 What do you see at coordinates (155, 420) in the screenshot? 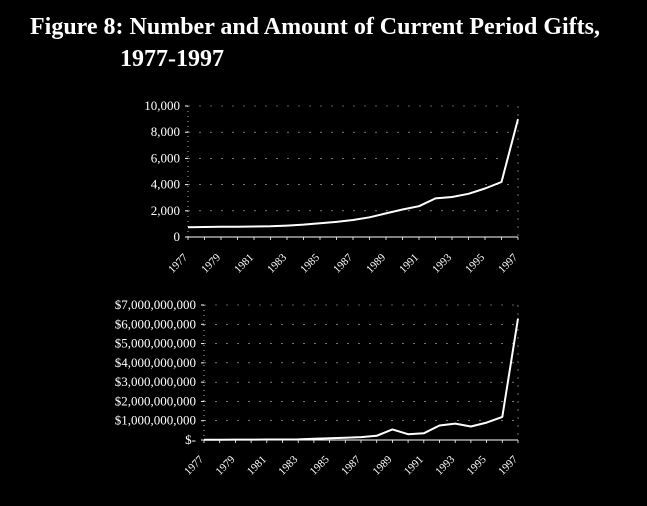
I see `y-tick-label: $1,000,000,000` at bounding box center [155, 420].